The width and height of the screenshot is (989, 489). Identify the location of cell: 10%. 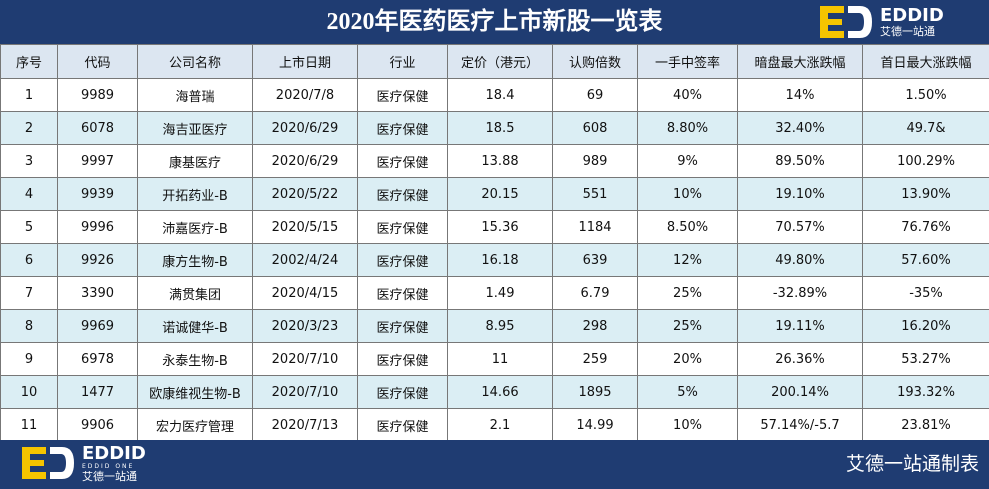
(687, 194).